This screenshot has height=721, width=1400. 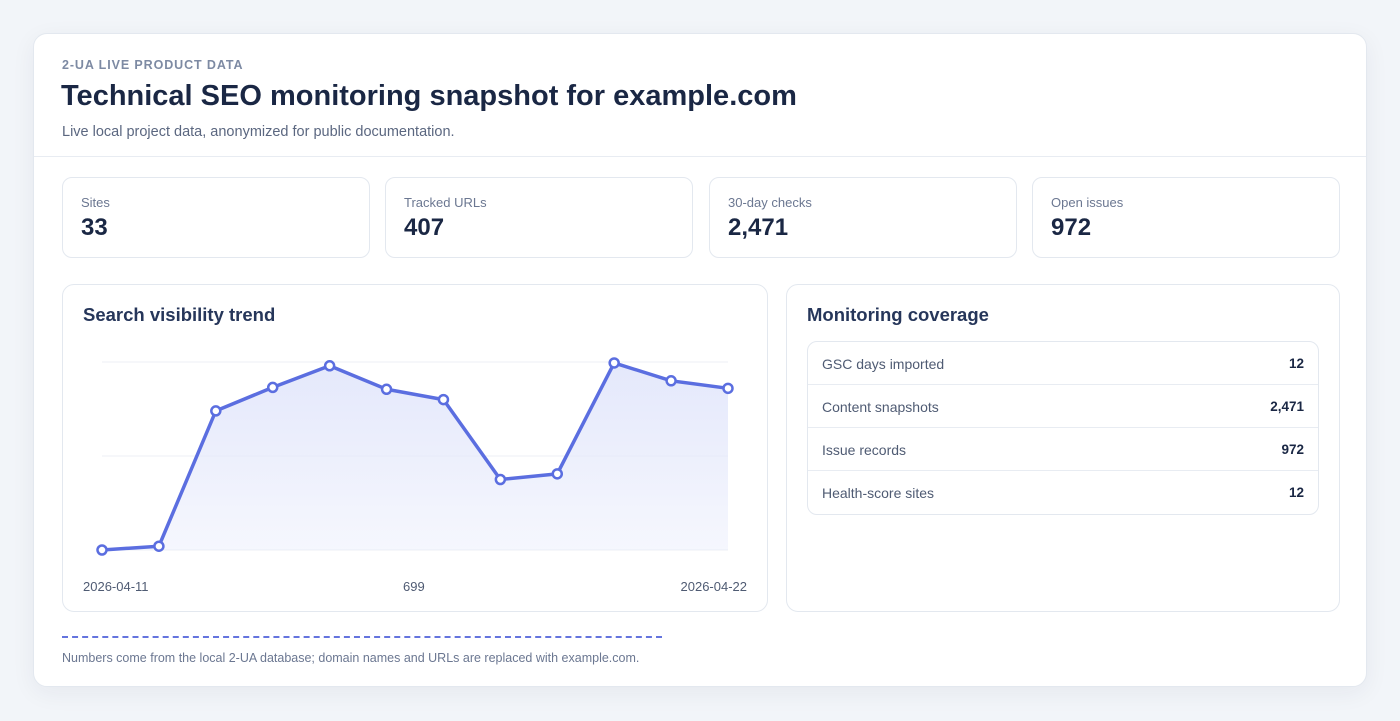 I want to click on x-axis-mid-label: 699, so click(x=414, y=586).